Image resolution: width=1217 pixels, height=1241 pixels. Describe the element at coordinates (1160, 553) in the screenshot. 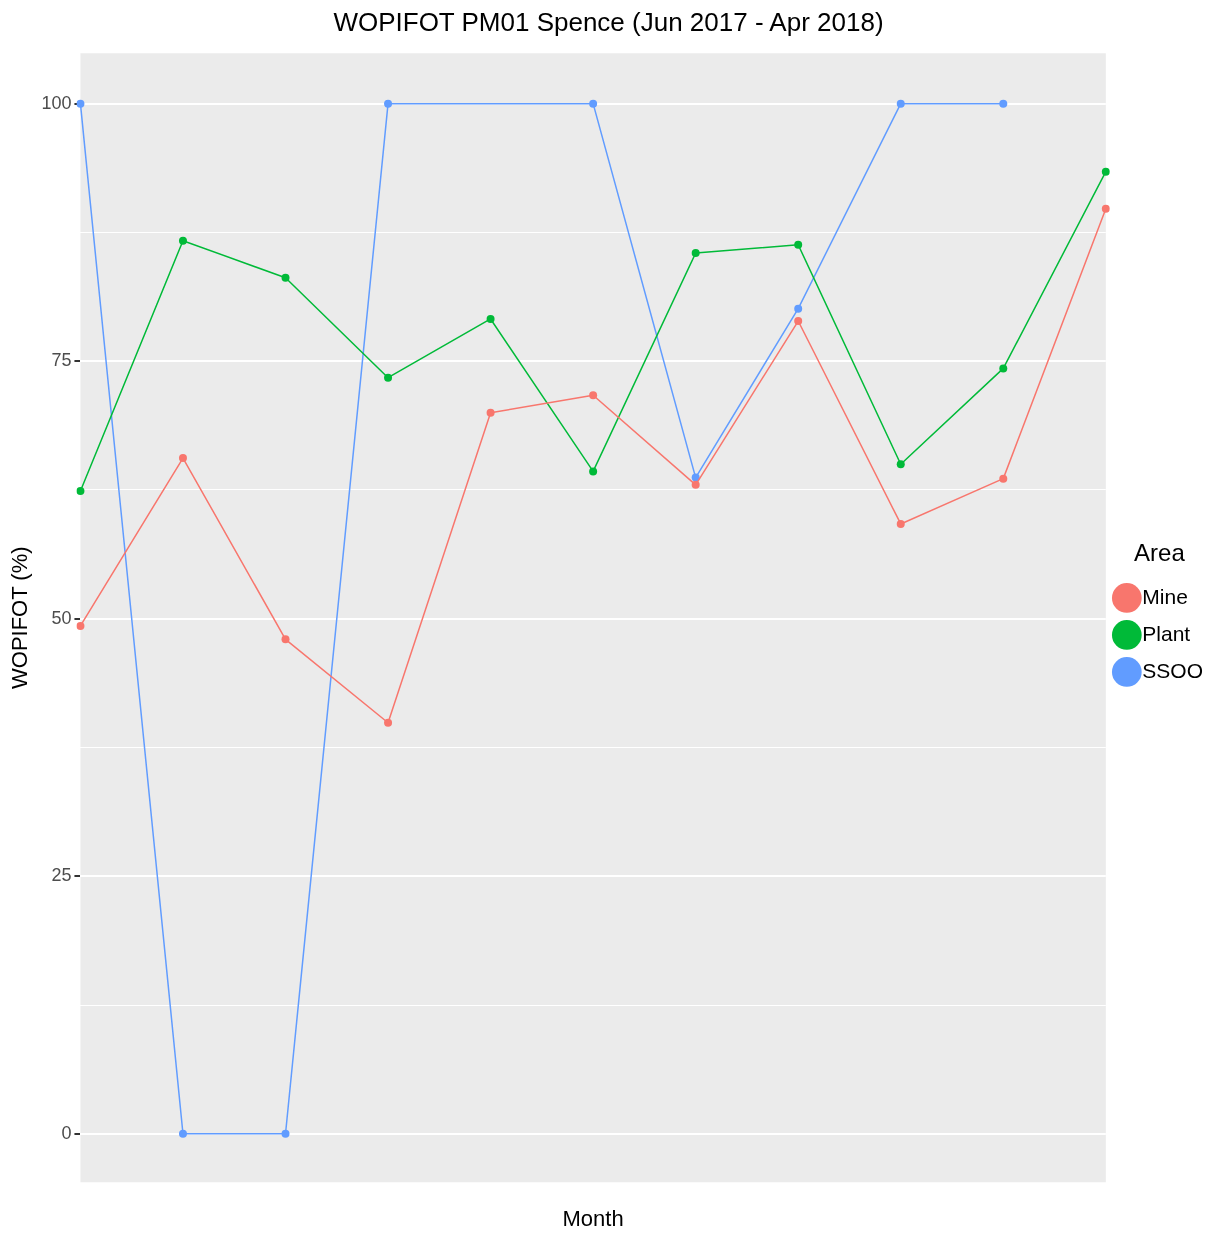

I see `legend-title: Area` at that location.